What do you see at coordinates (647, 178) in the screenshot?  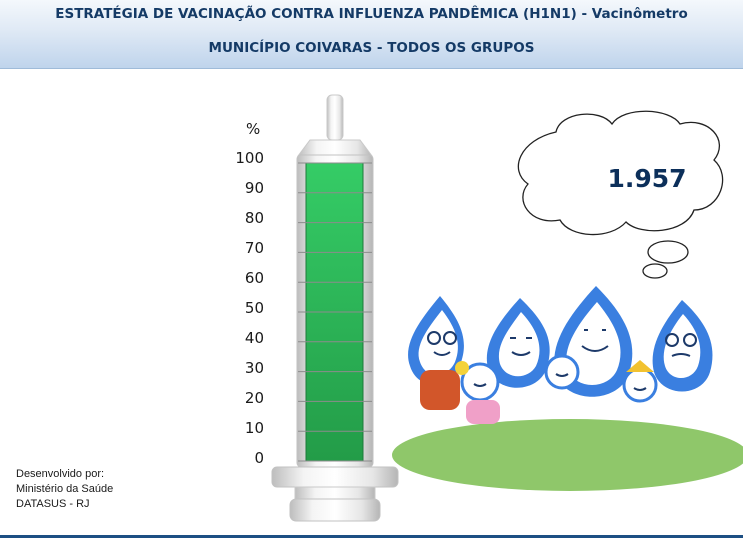 I see `vaccination-count: 1.957` at bounding box center [647, 178].